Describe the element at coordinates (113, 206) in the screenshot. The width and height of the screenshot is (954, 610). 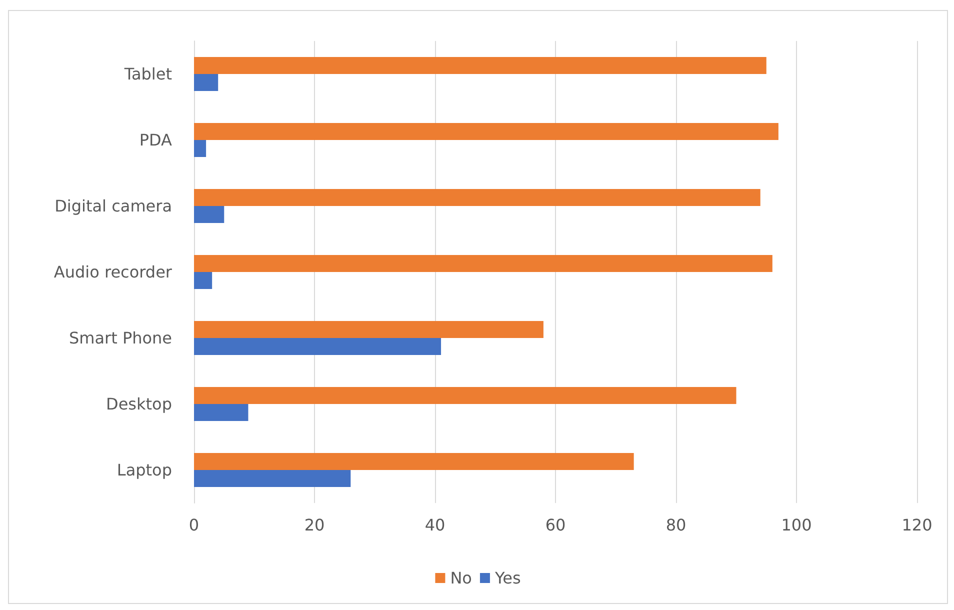
I see `y-tick-label: Digital camera` at that location.